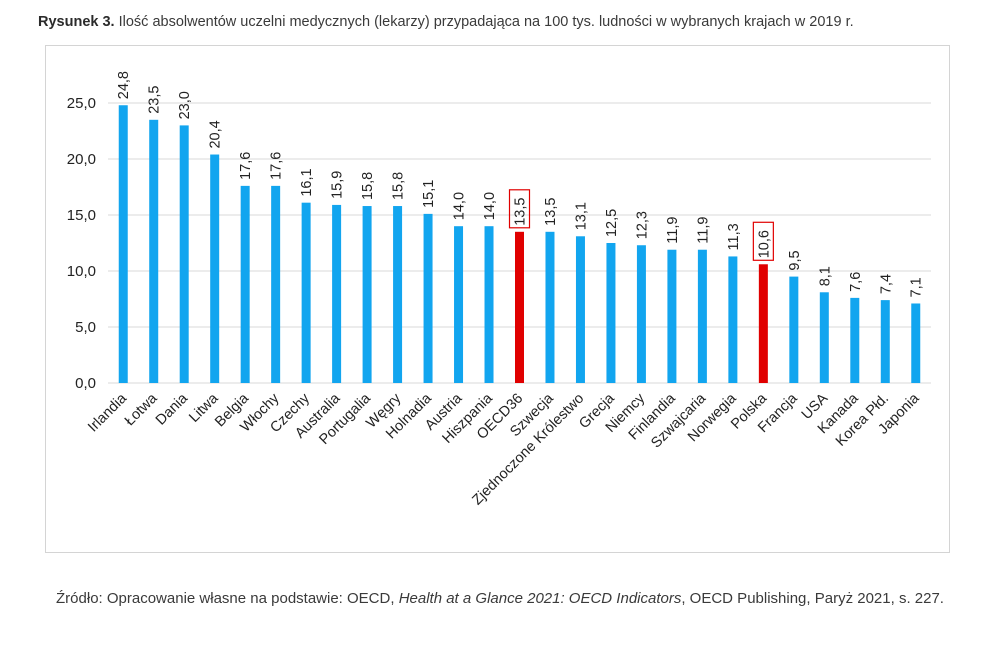 The image size is (1000, 659). What do you see at coordinates (429, 194) in the screenshot?
I see `value-label: 15,1` at bounding box center [429, 194].